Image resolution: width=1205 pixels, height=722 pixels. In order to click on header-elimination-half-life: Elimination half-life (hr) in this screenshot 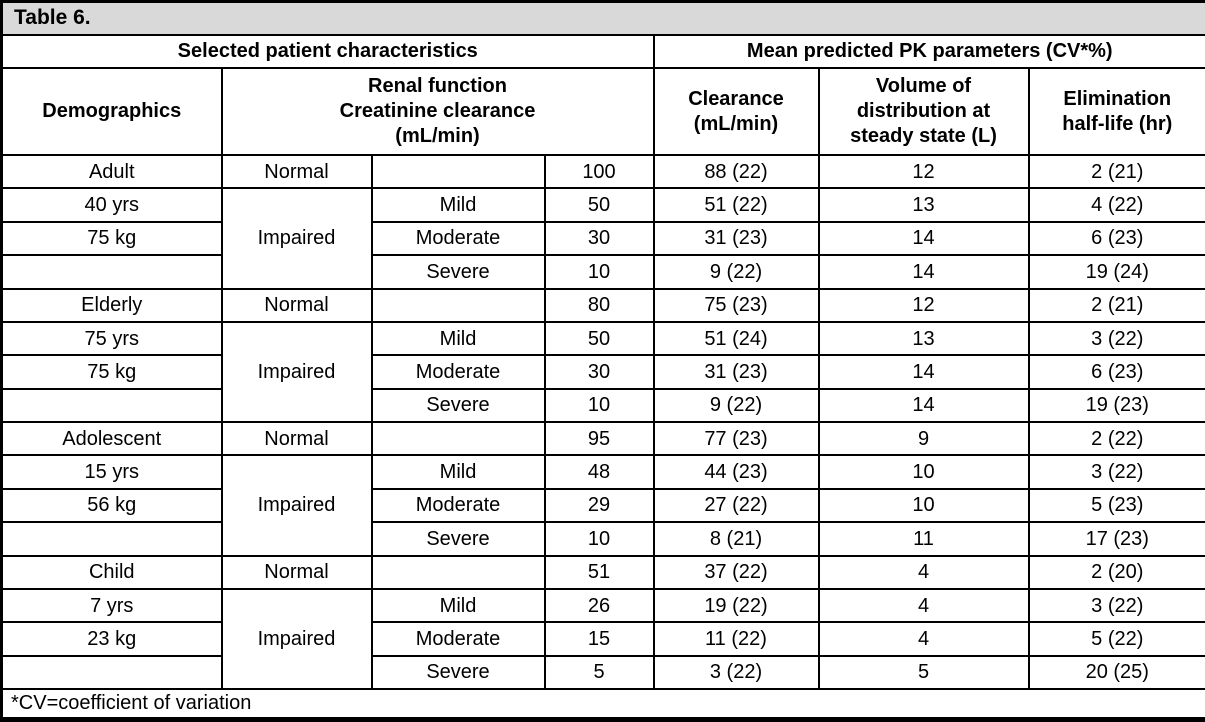, I will do `click(1116, 111)`.